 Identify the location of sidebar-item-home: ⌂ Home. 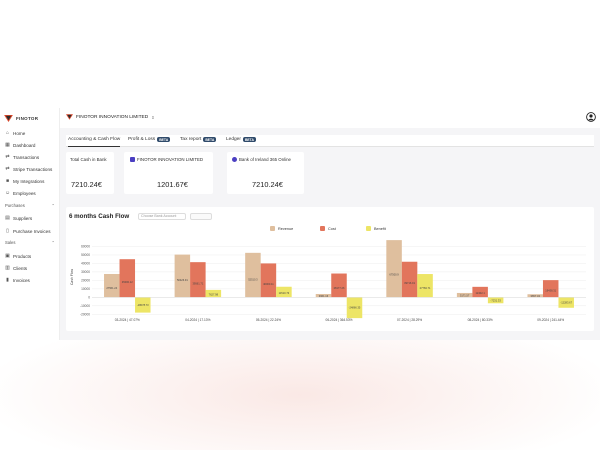
(31, 133).